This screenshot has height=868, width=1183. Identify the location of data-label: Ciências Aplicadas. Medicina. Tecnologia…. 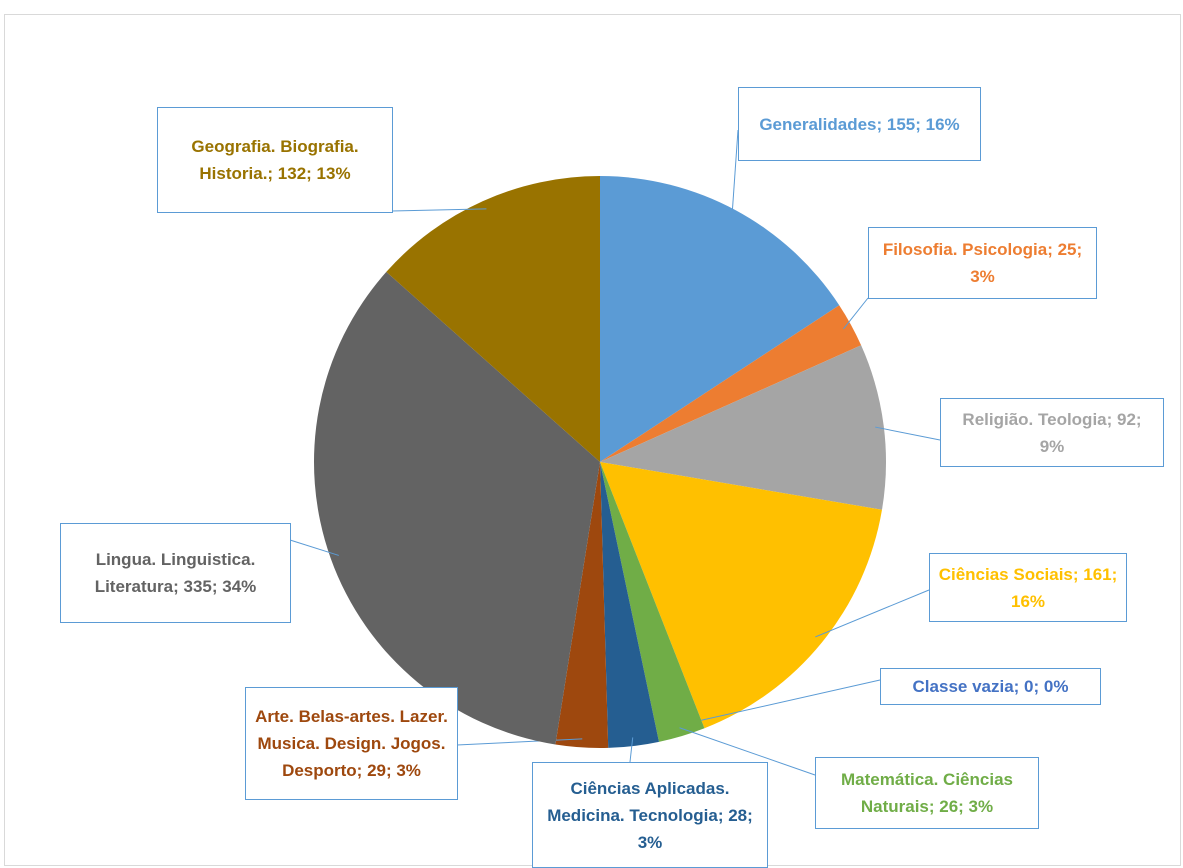
(650, 815).